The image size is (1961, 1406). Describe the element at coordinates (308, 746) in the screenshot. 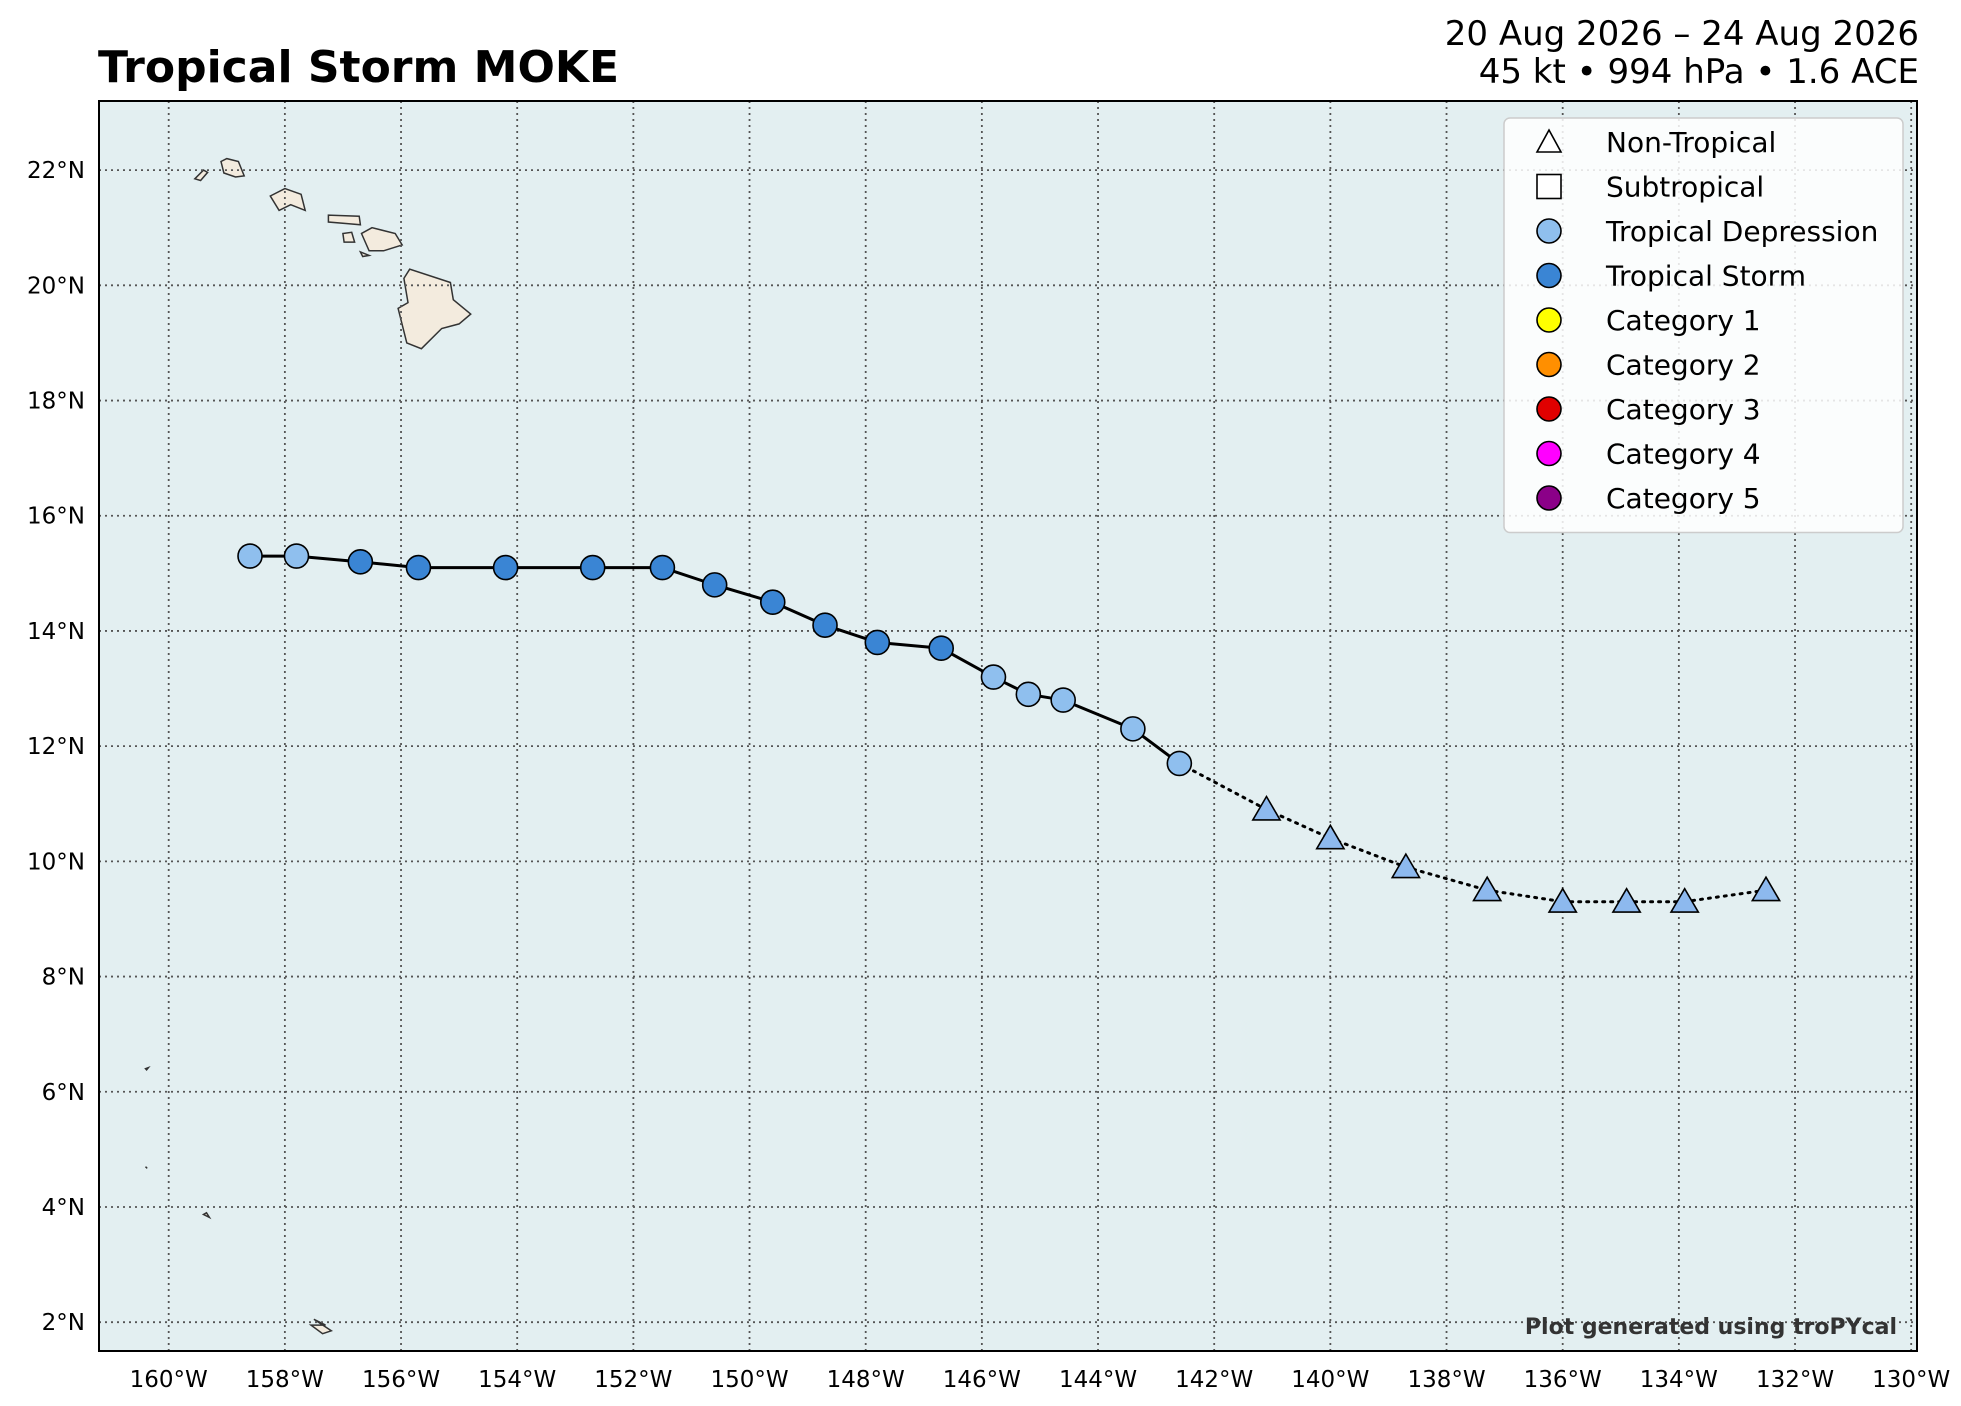

I see `land-layer` at that location.